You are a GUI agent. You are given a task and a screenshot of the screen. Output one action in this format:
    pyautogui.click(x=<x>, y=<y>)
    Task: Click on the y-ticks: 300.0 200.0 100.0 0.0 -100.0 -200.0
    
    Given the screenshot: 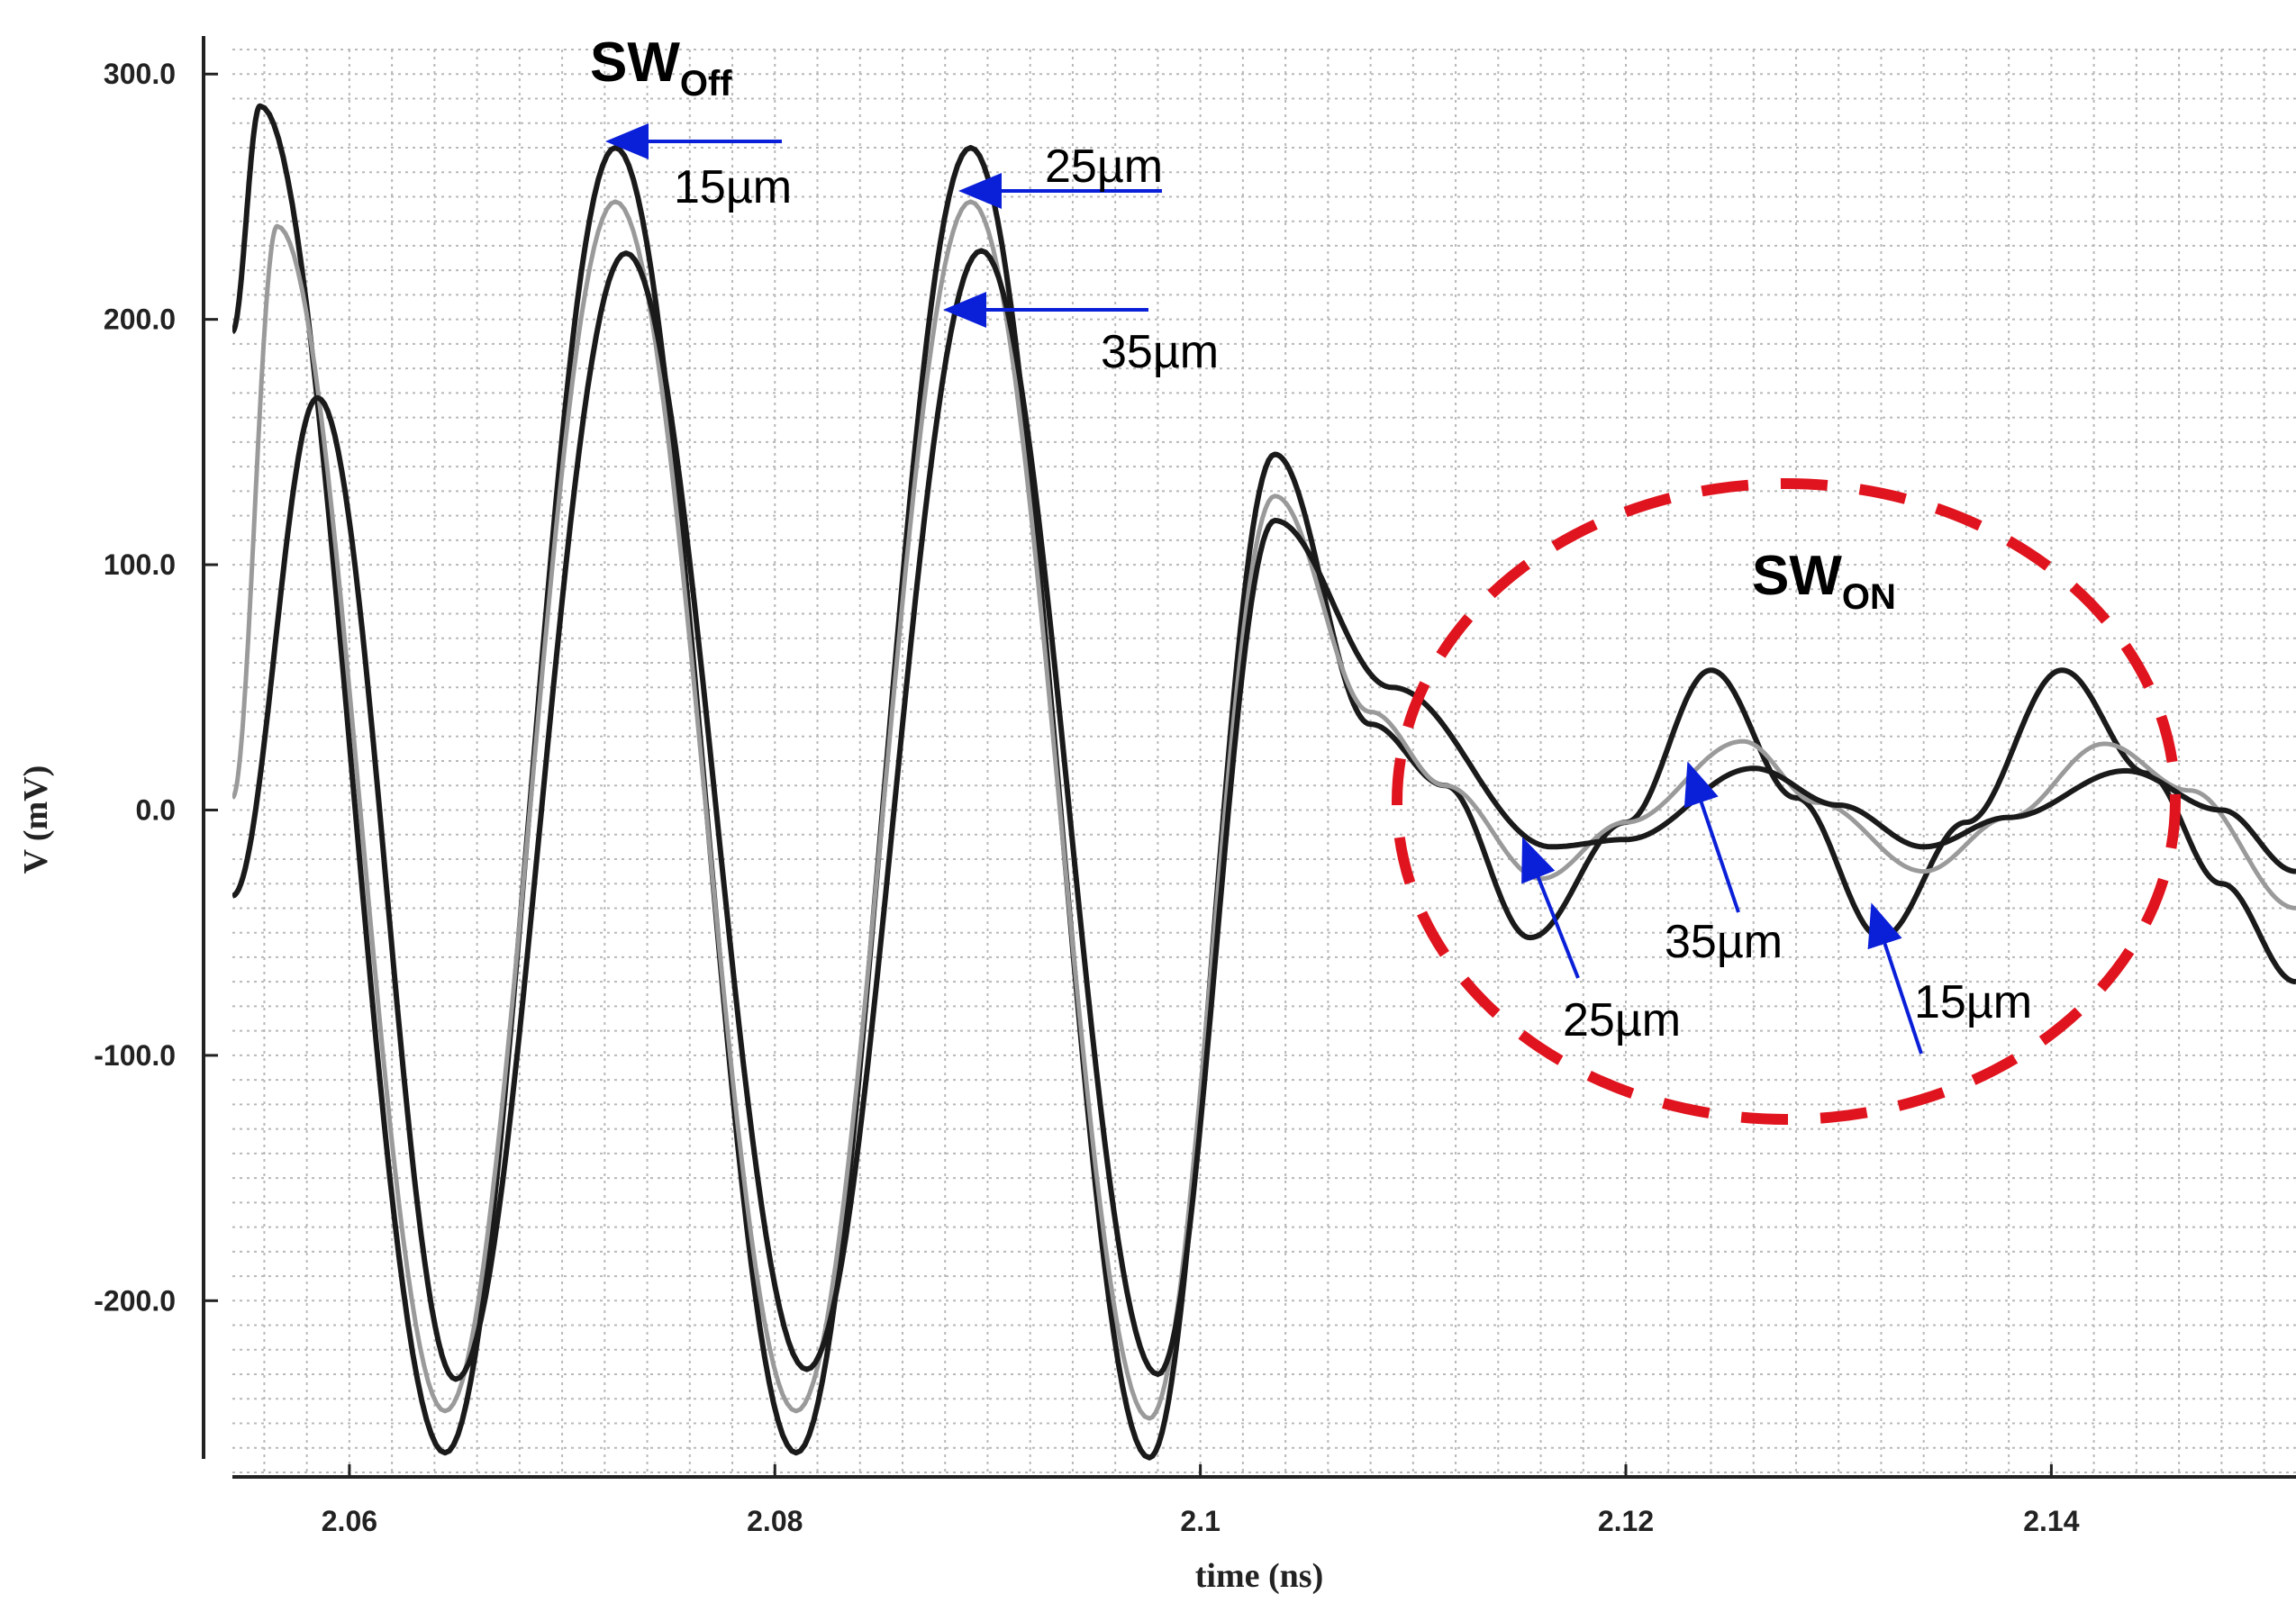 What is the action you would take?
    pyautogui.click(x=156, y=687)
    